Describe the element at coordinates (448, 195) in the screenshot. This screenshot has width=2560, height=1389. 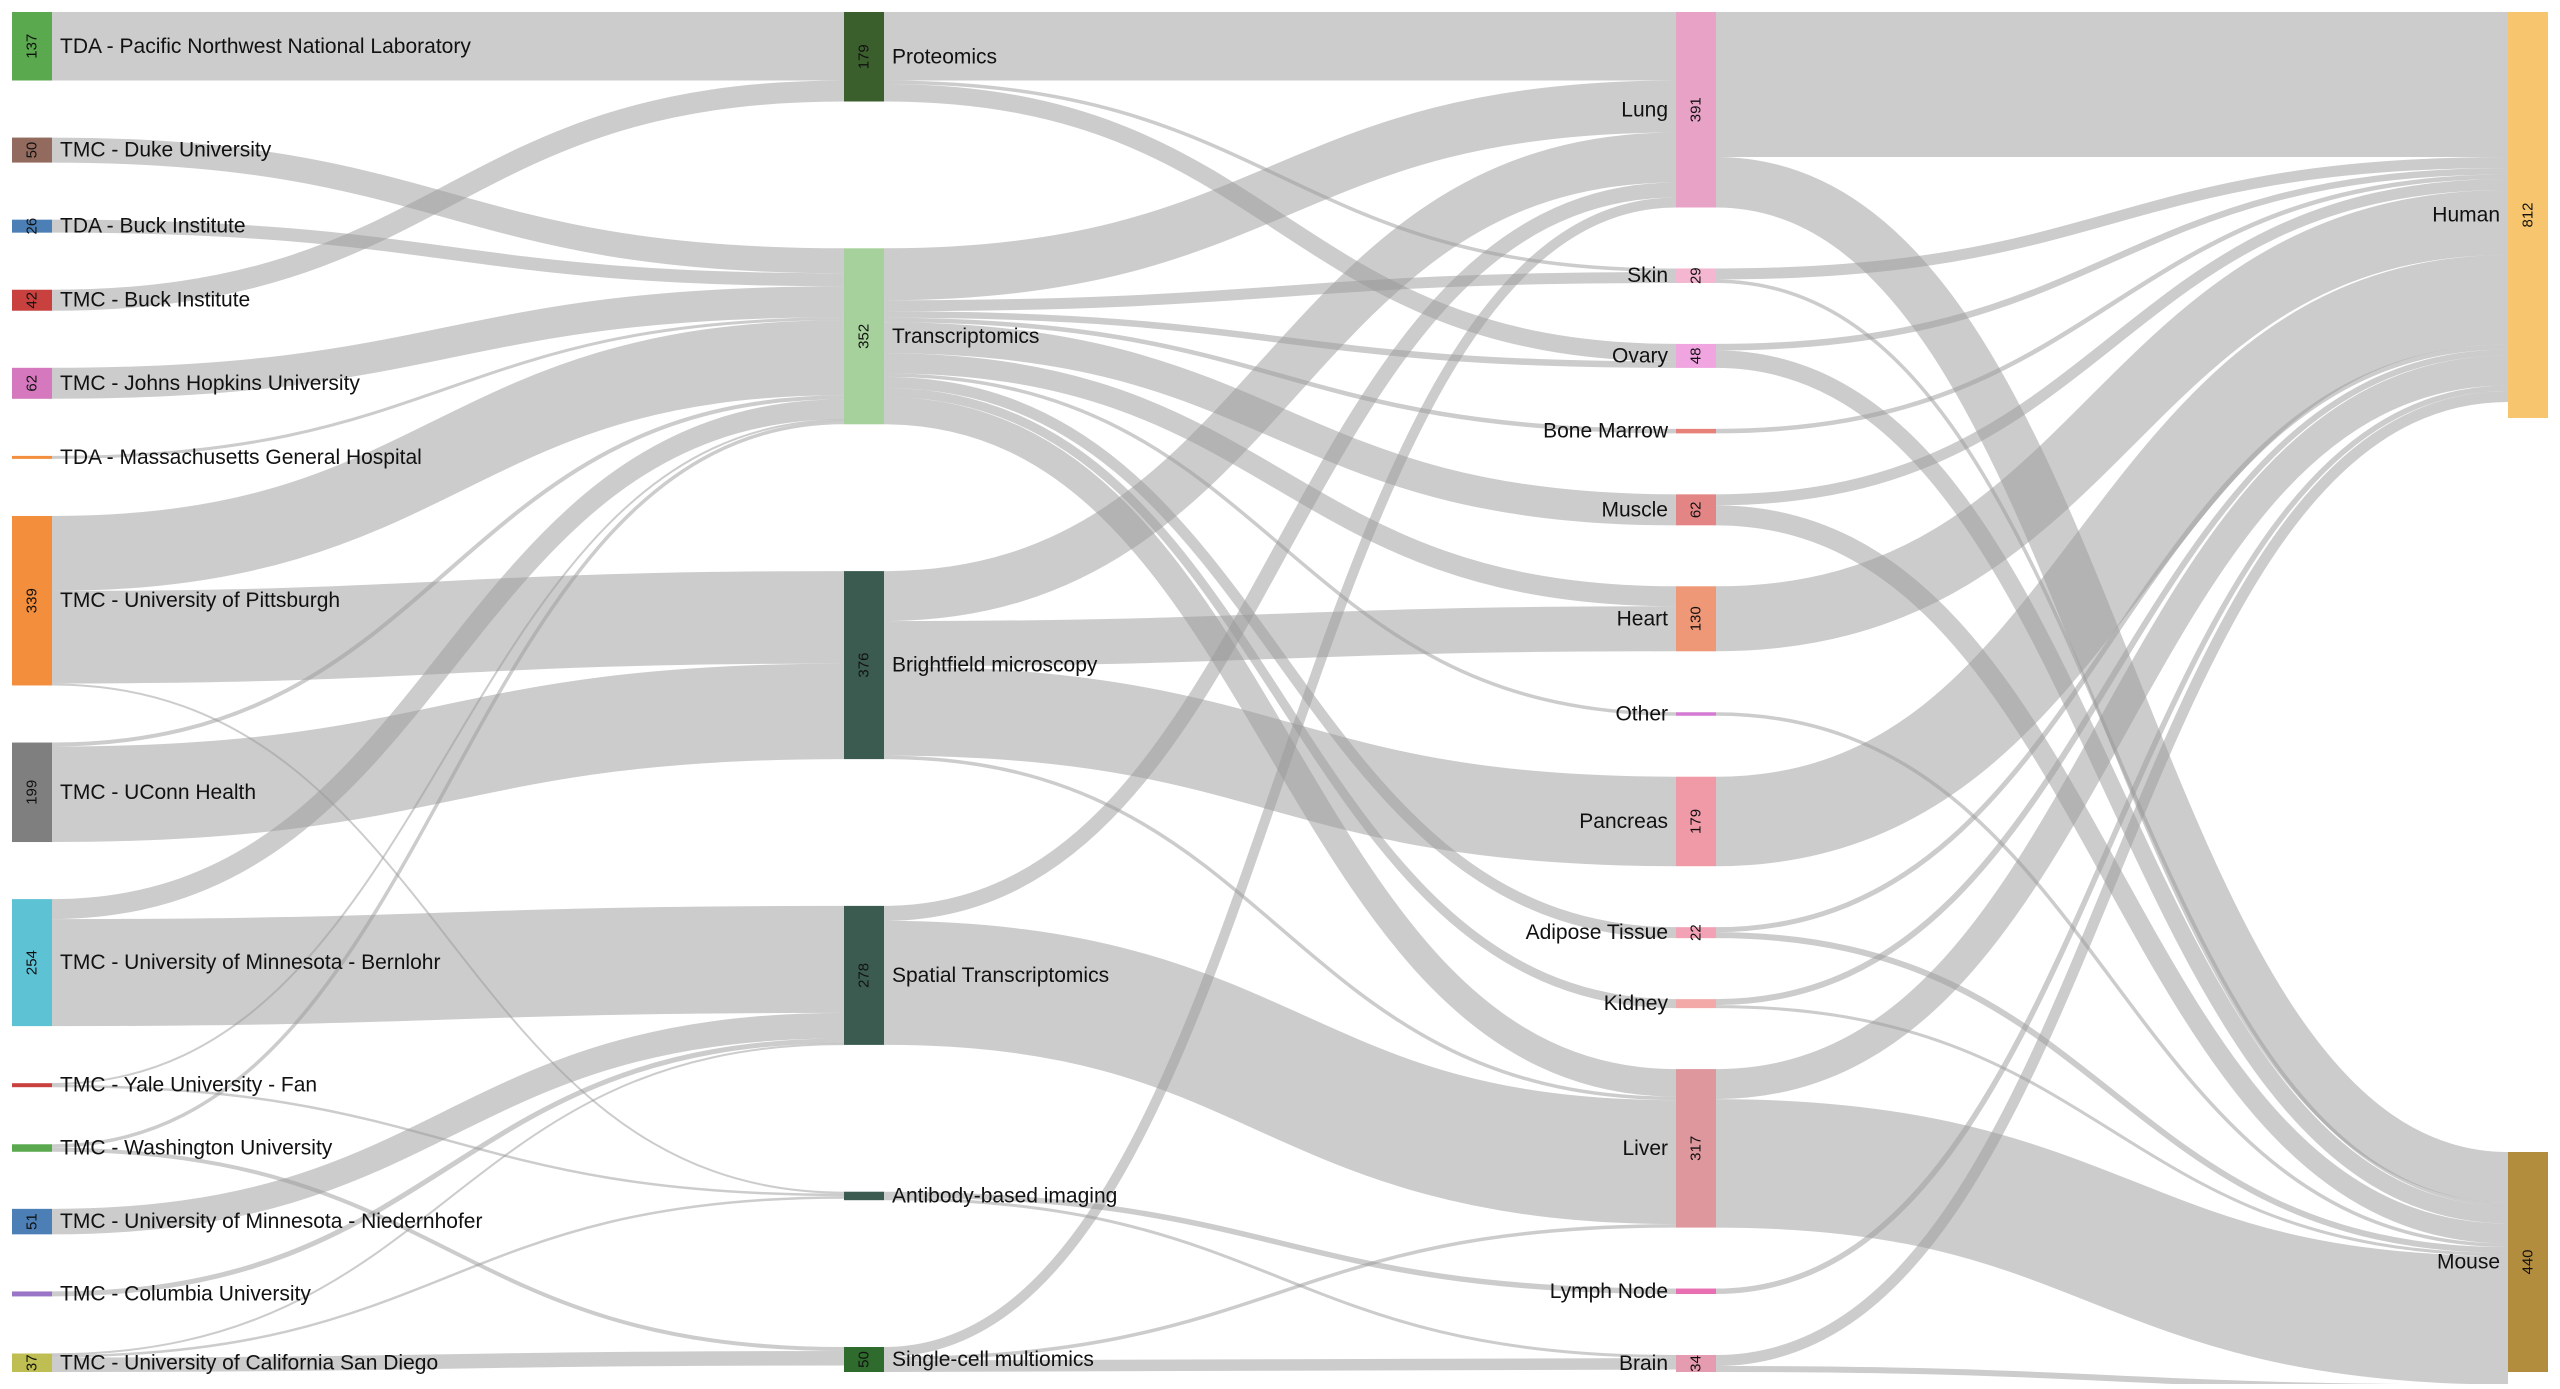
I see `link-buck_tmc-to-prot` at that location.